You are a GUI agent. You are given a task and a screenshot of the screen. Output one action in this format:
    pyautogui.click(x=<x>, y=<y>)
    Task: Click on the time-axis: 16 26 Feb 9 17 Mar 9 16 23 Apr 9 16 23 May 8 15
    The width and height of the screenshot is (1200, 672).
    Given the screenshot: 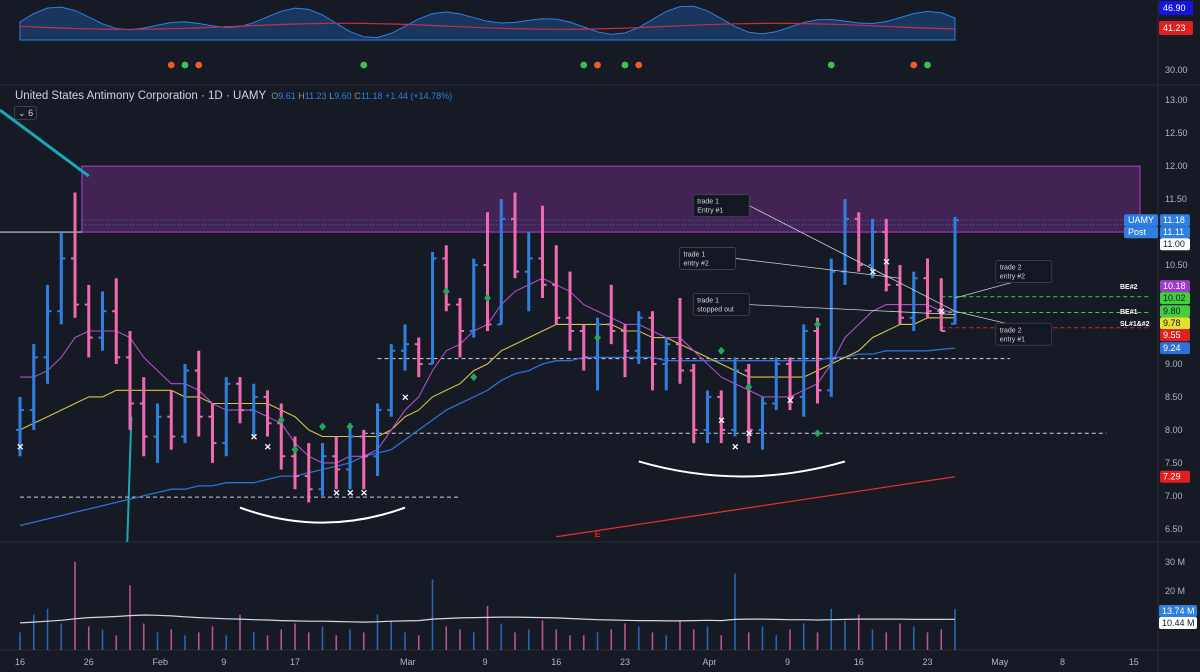 What is the action you would take?
    pyautogui.click(x=577, y=662)
    